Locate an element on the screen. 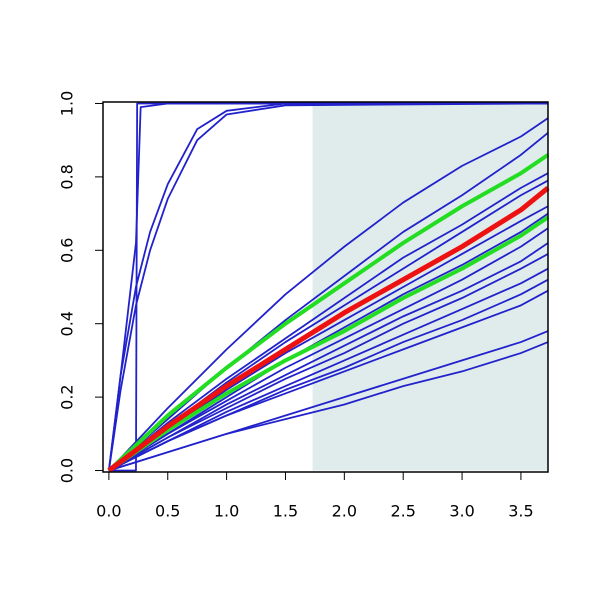  x-tick-label: 3.0 is located at coordinates (461, 511).